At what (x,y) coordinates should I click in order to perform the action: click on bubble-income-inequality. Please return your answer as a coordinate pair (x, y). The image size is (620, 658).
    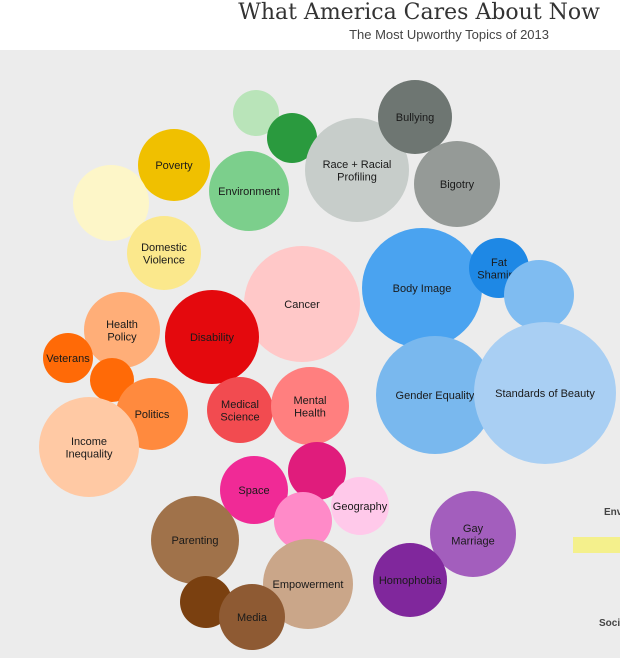
    Looking at the image, I should click on (89, 447).